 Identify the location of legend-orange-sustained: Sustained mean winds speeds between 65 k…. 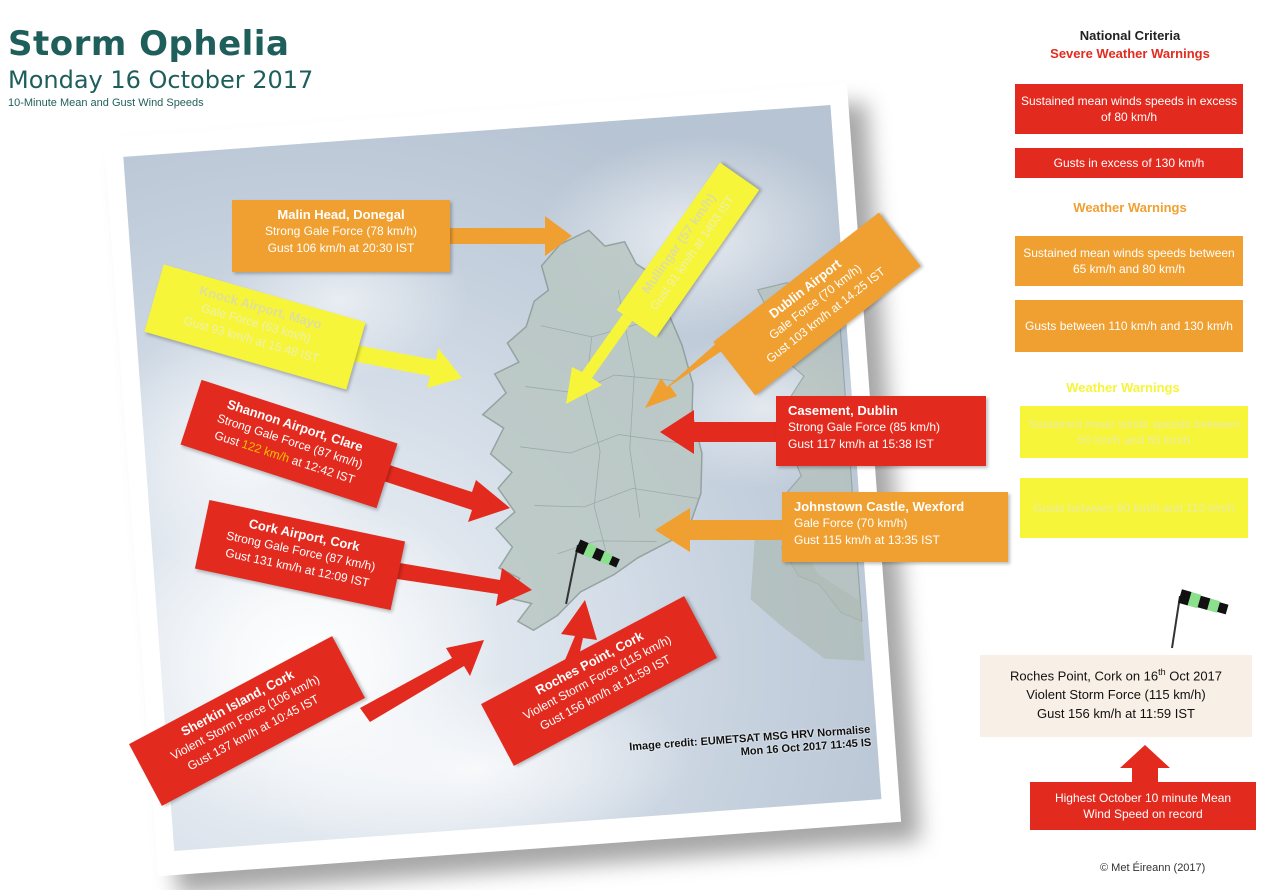
(1129, 261).